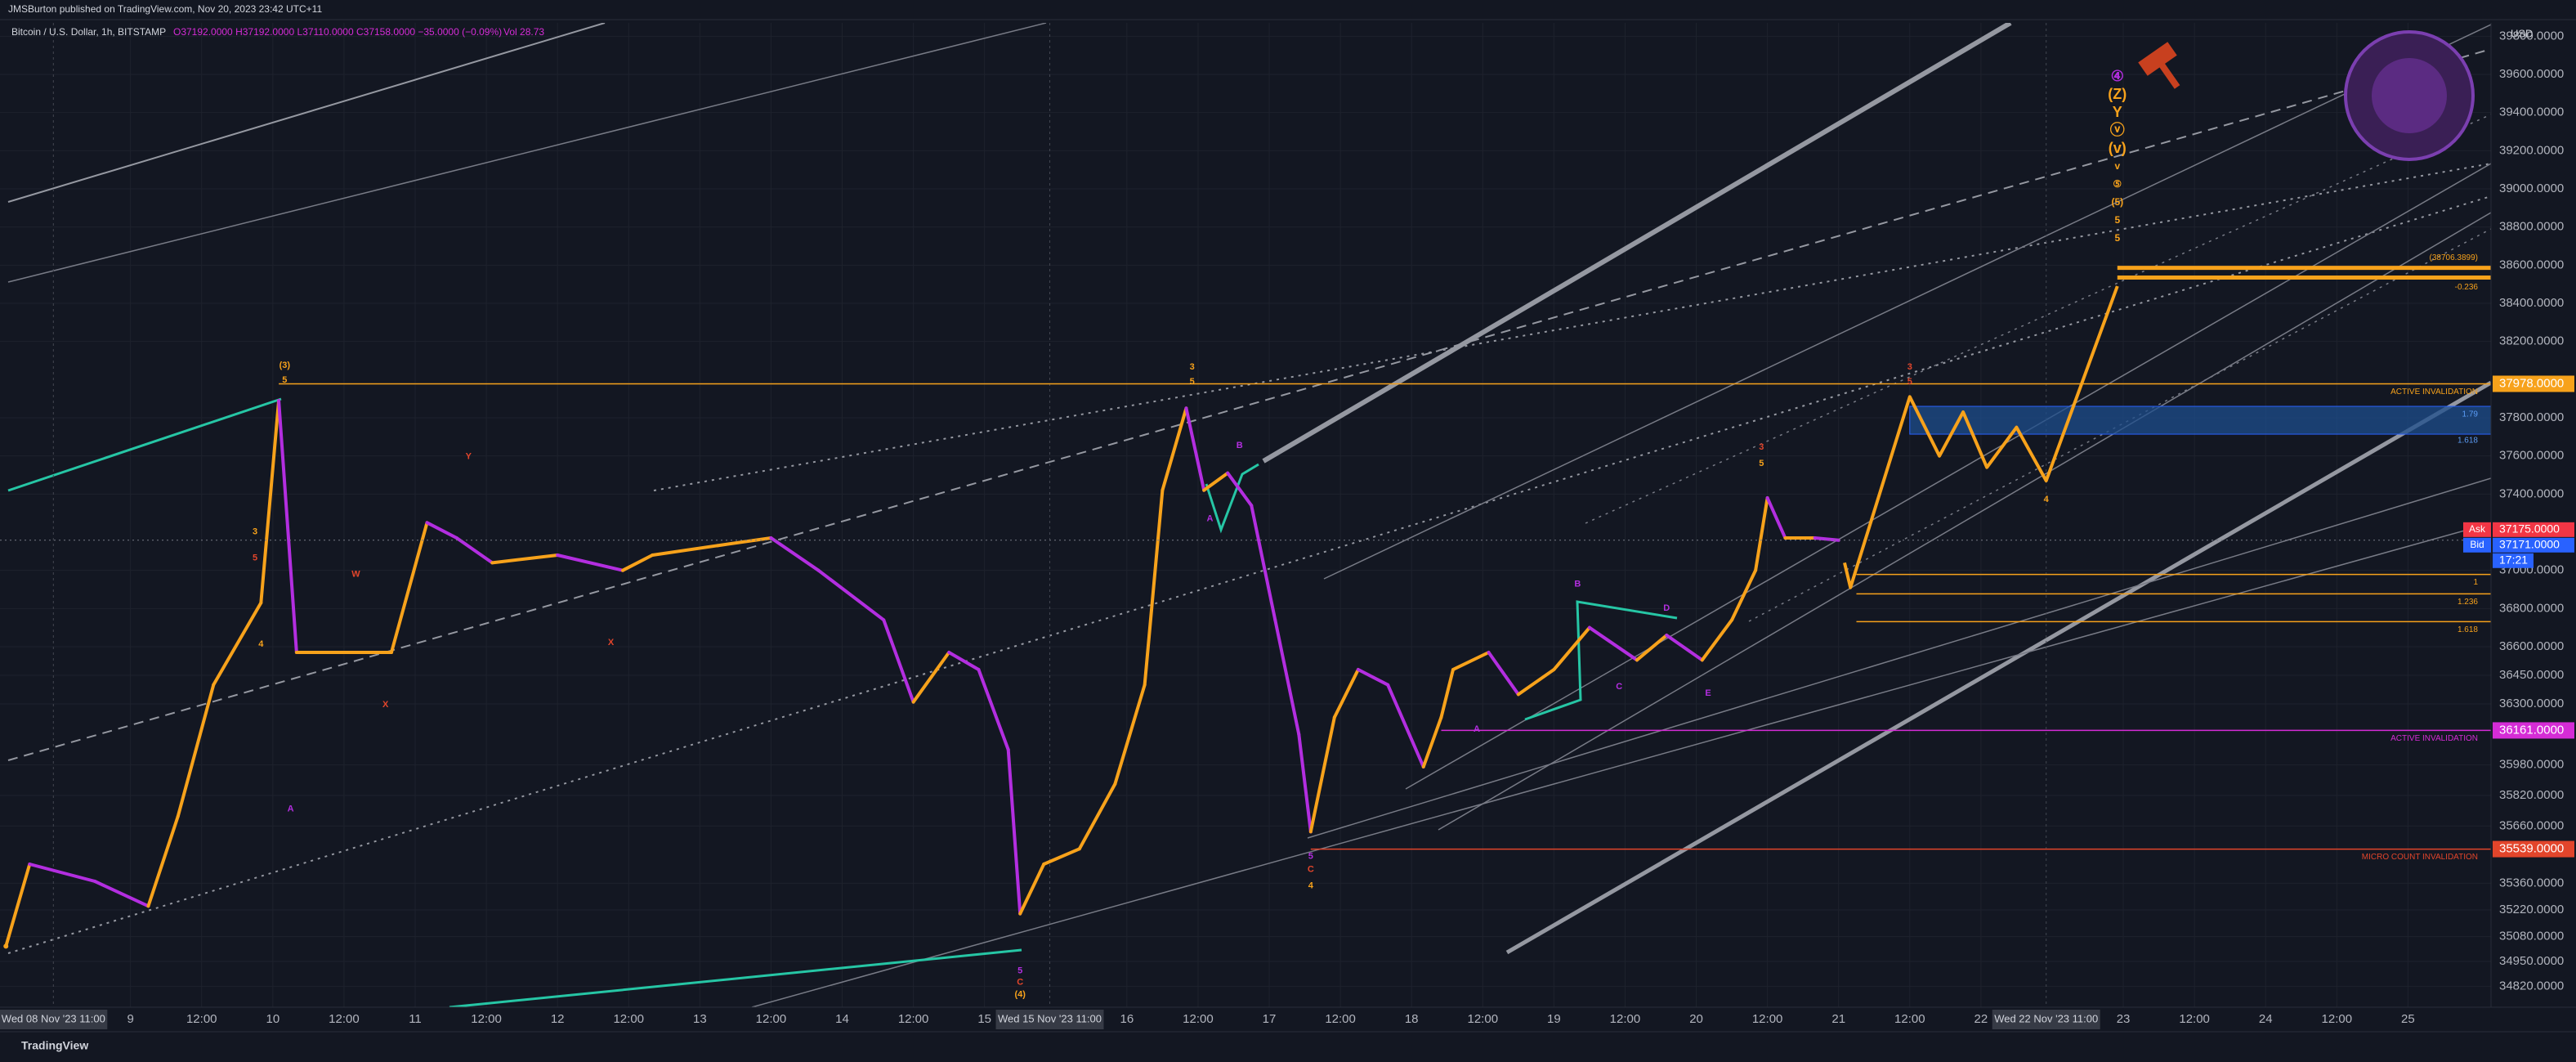 The image size is (2576, 1062). Describe the element at coordinates (2467, 629) in the screenshot. I see `fib-label: 1.618` at that location.